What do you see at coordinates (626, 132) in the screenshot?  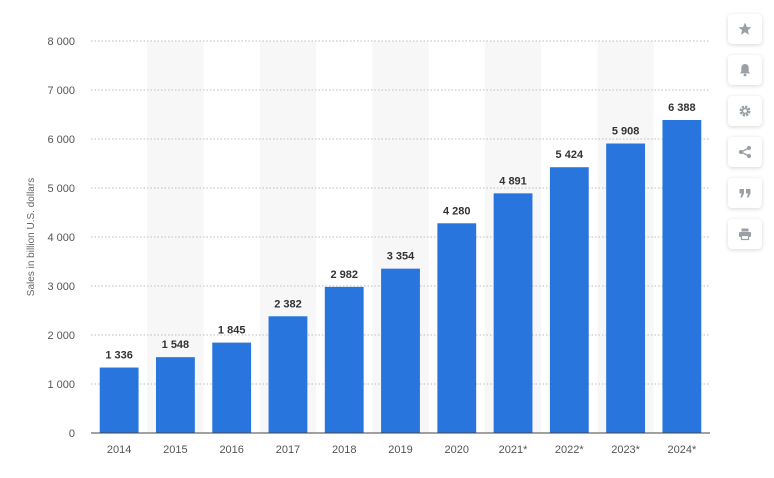 I see `value-label: 5 908` at bounding box center [626, 132].